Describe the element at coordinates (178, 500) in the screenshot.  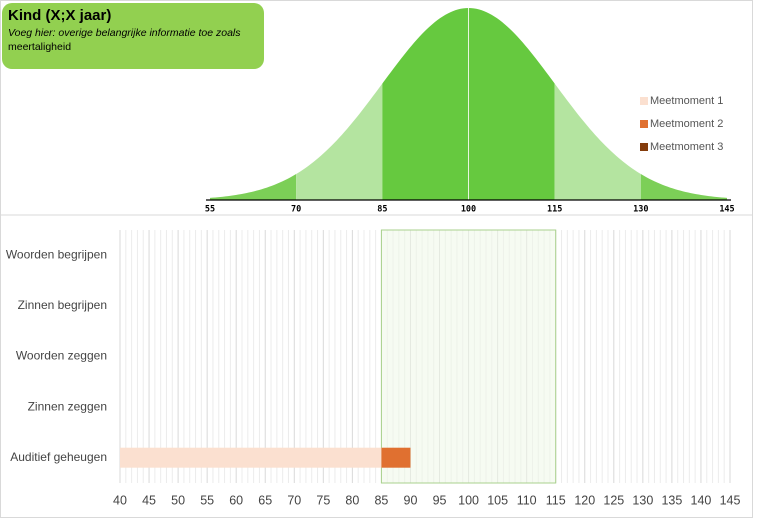
I see `x-tick-label: 50` at that location.